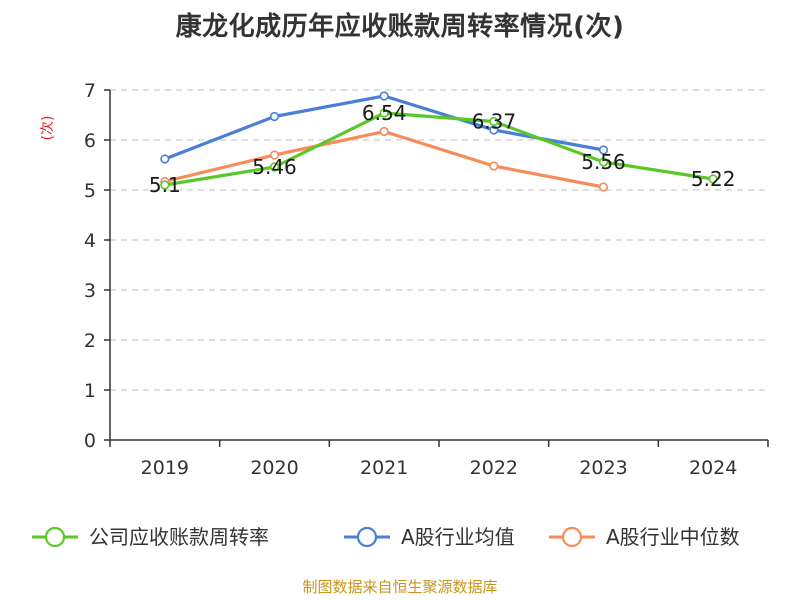  I want to click on y-tick-label: 0, so click(90, 441).